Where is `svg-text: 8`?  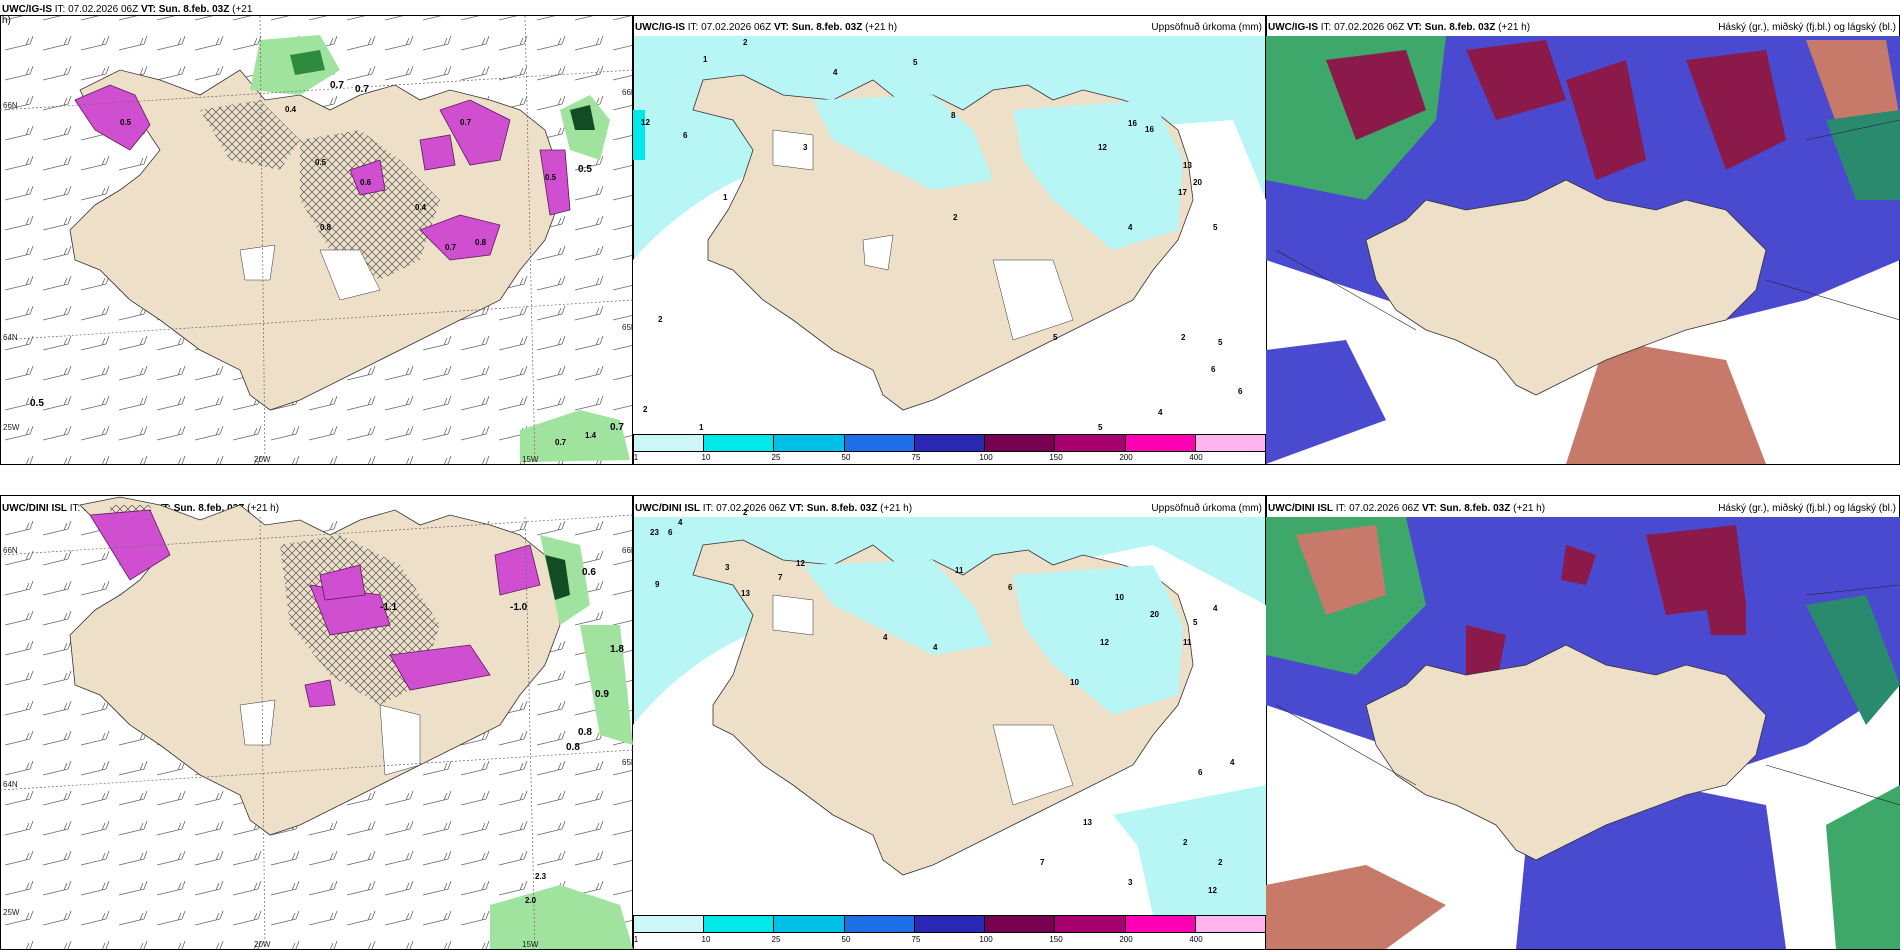 svg-text: 8 is located at coordinates (953, 115).